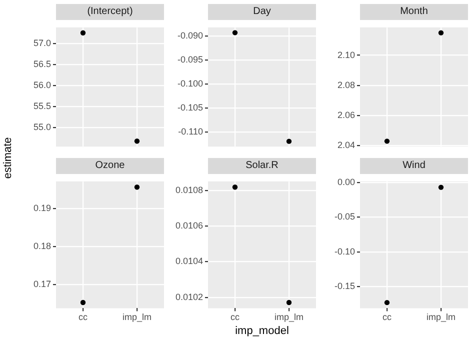 This screenshot has height=338, width=474. I want to click on y-tick-label: 56.5, so click(42, 63).